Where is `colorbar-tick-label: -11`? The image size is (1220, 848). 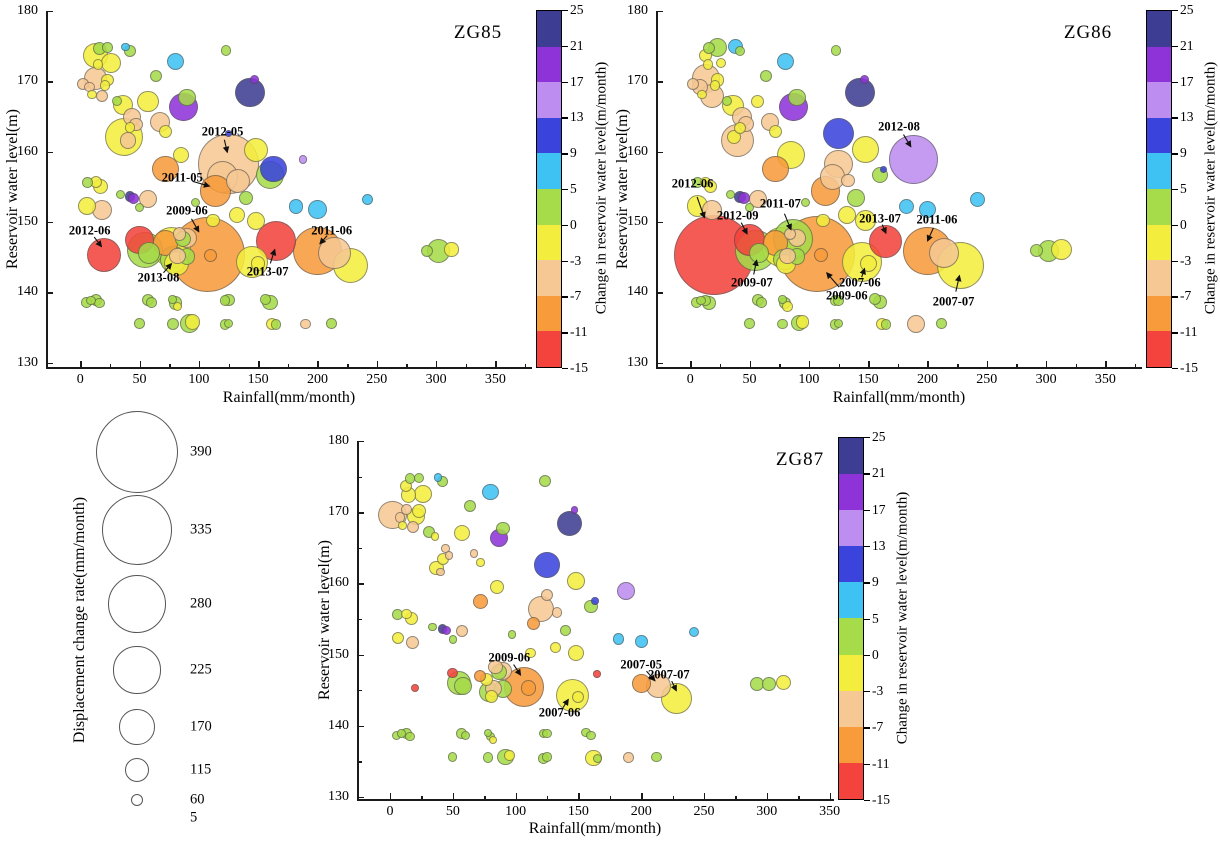 colorbar-tick-label: -11 is located at coordinates (579, 332).